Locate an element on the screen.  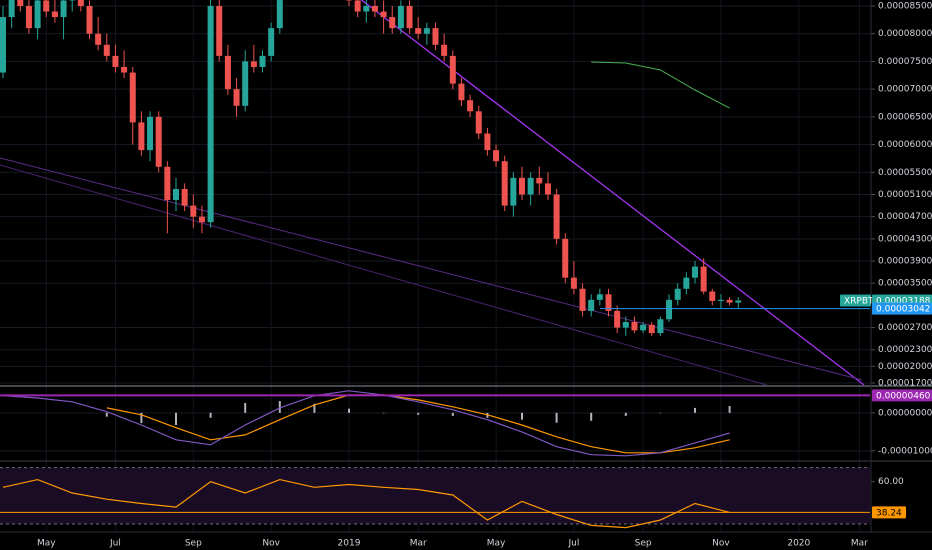
macd-line is located at coordinates (366, 423).